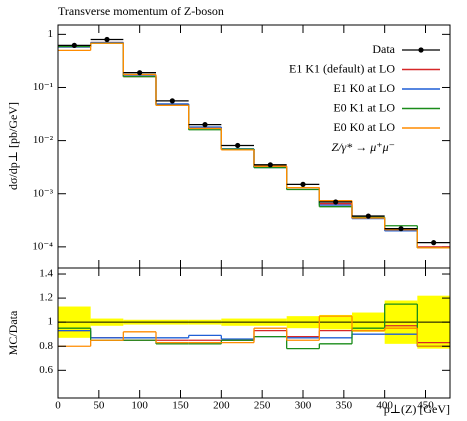  I want to click on x-axis-label: p⊥(Z) [GeV], so click(417, 409).